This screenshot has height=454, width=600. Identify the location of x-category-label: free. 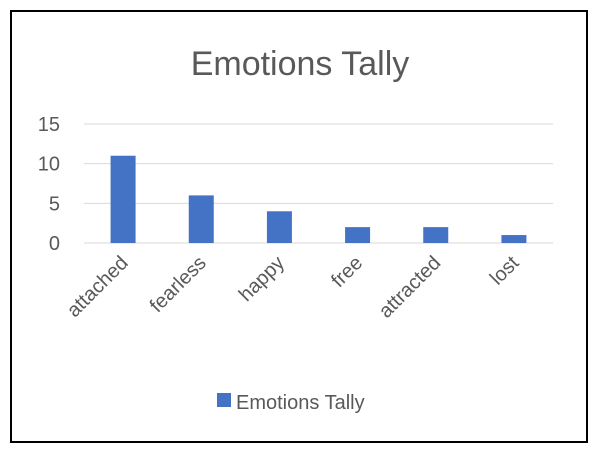
(347, 272).